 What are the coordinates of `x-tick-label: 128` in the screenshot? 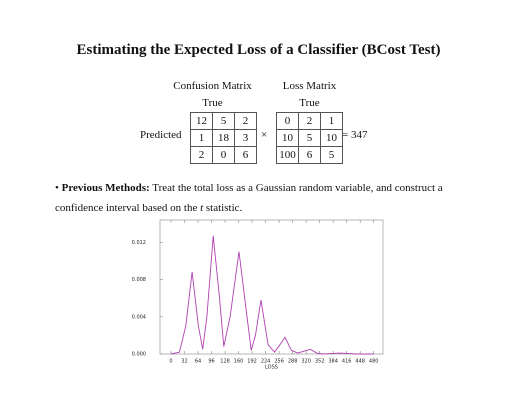 It's located at (225, 362).